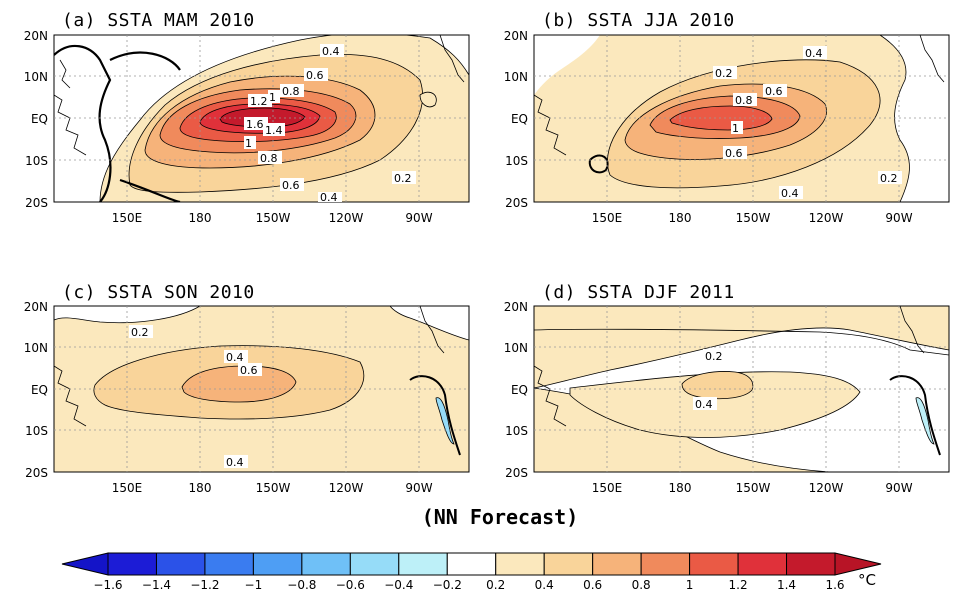 The height and width of the screenshot is (603, 967). I want to click on panel-a-lat-ticks: 20N 10N EQ 10S 20S, so click(36, 119).